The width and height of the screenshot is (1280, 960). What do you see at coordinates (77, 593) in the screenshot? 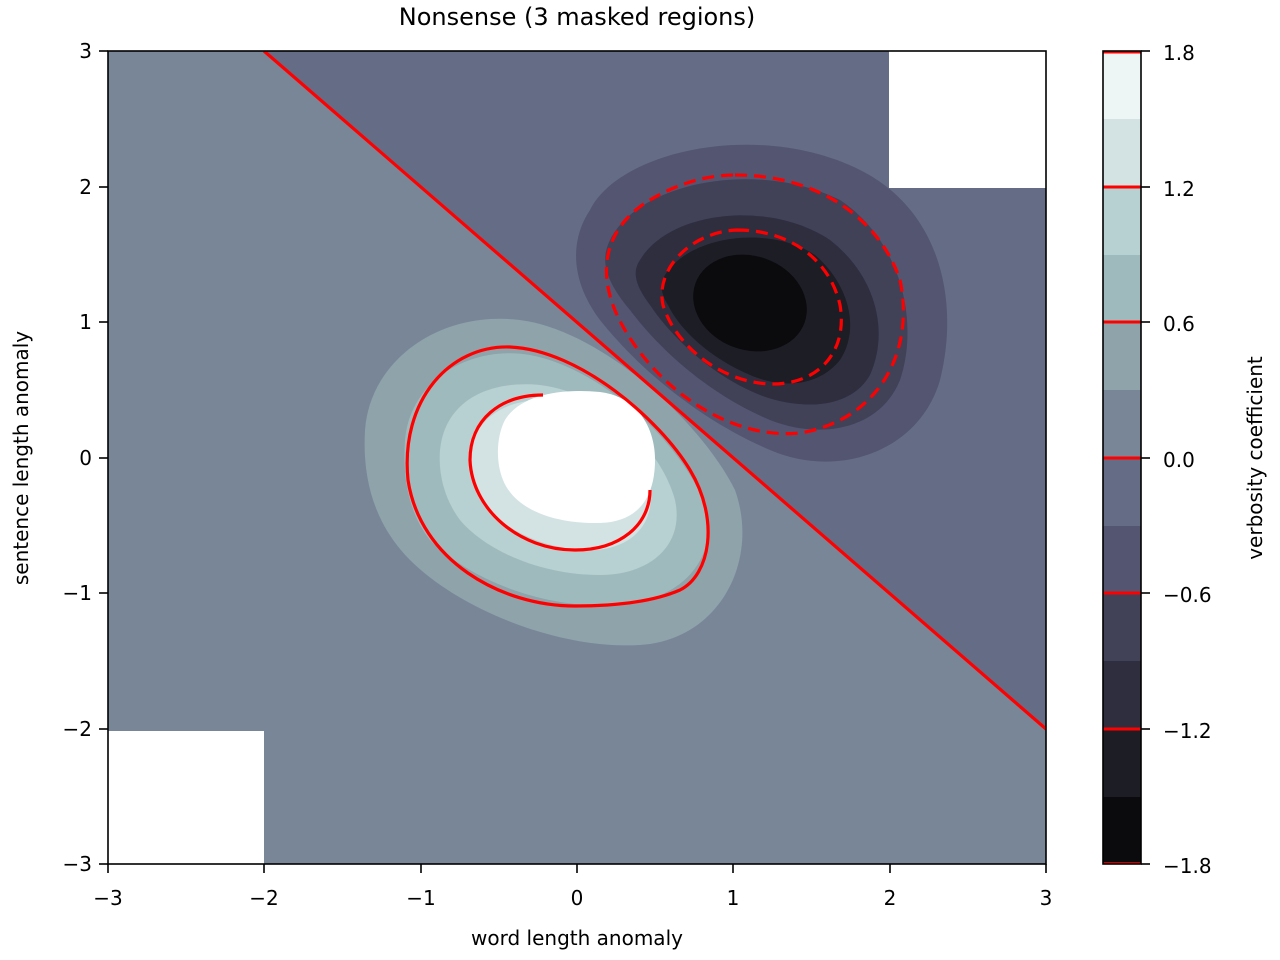
I see `y-tick-label: −1` at bounding box center [77, 593].